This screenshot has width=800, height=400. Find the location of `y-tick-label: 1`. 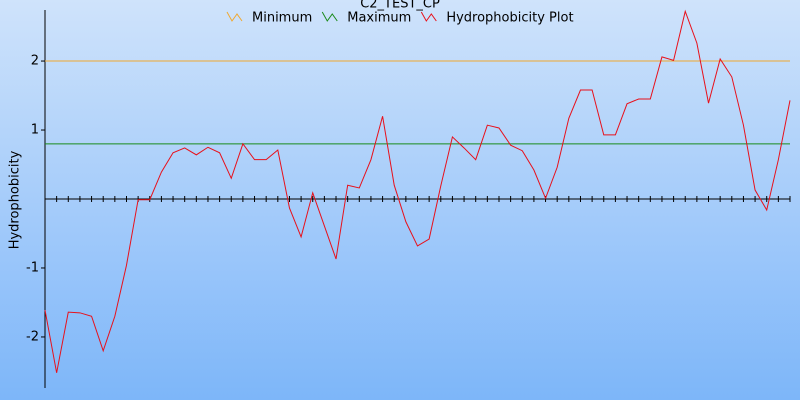

y-tick-label: 1 is located at coordinates (35, 130).